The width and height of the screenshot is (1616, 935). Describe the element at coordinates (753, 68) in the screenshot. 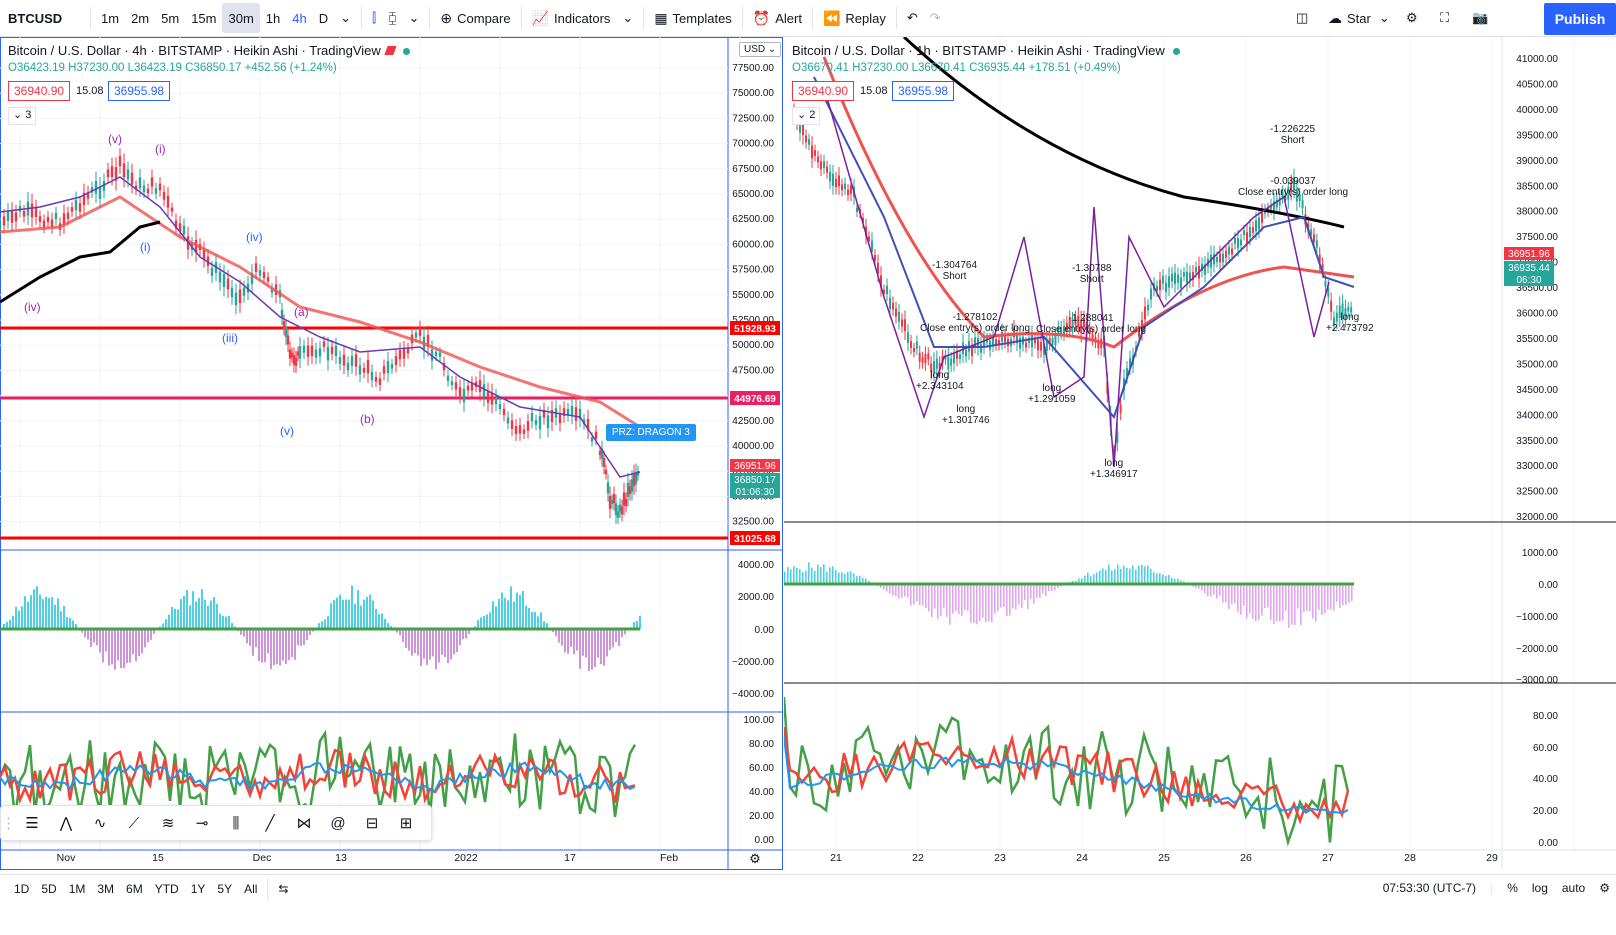

I see `price-tick-label: 77500.00` at that location.